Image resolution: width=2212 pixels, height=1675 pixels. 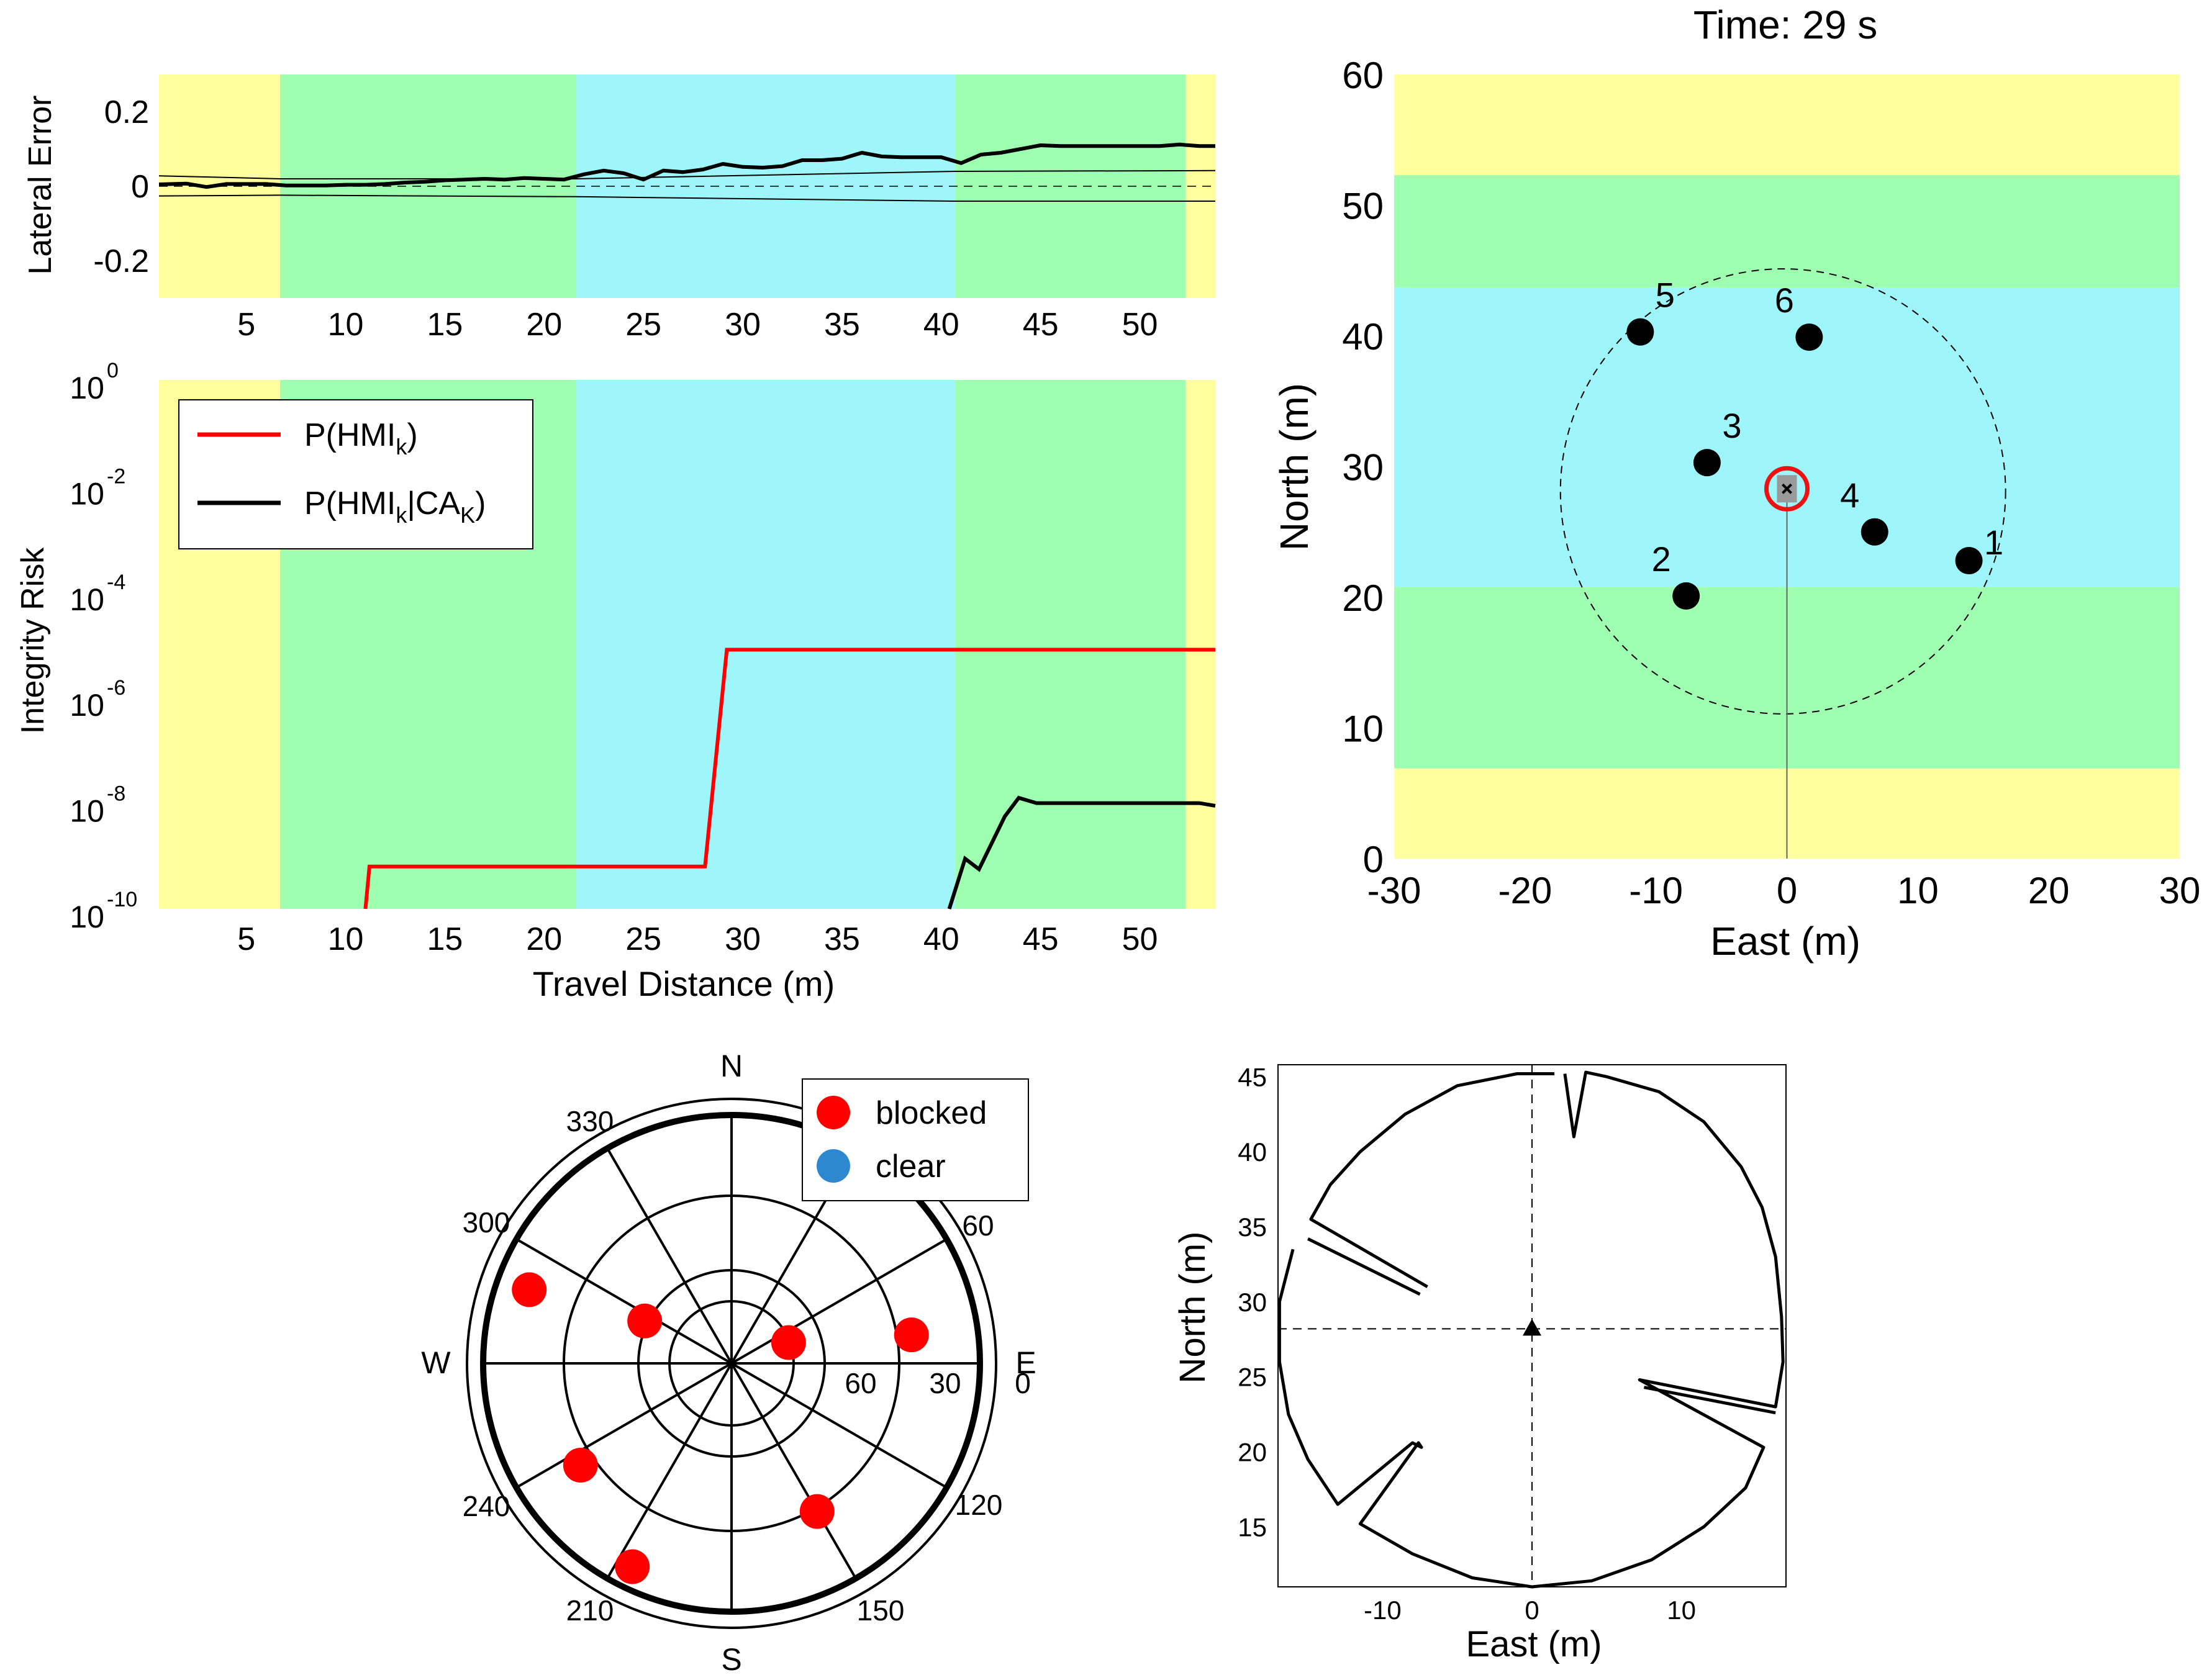 I want to click on polar-radial-0: 0, so click(x=1023, y=1383).